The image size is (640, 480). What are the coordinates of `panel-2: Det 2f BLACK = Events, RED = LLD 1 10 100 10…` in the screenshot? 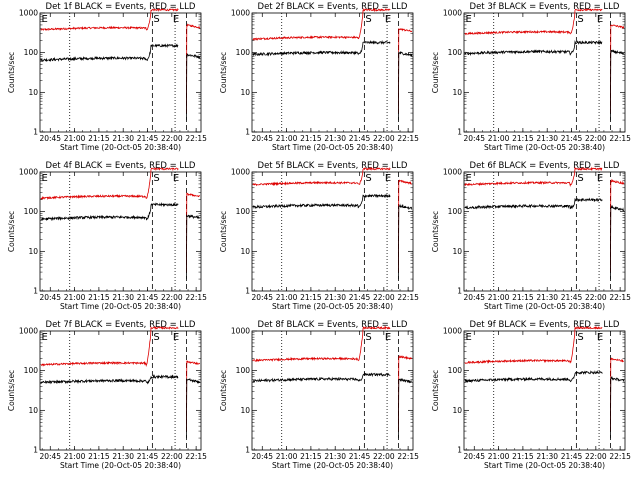 It's located at (319, 77).